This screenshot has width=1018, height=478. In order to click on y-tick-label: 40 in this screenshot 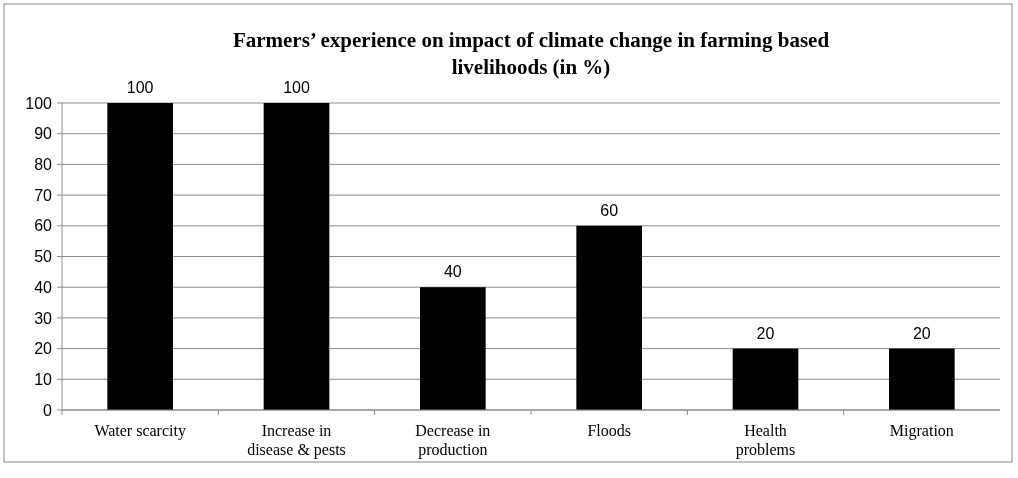, I will do `click(43, 287)`.